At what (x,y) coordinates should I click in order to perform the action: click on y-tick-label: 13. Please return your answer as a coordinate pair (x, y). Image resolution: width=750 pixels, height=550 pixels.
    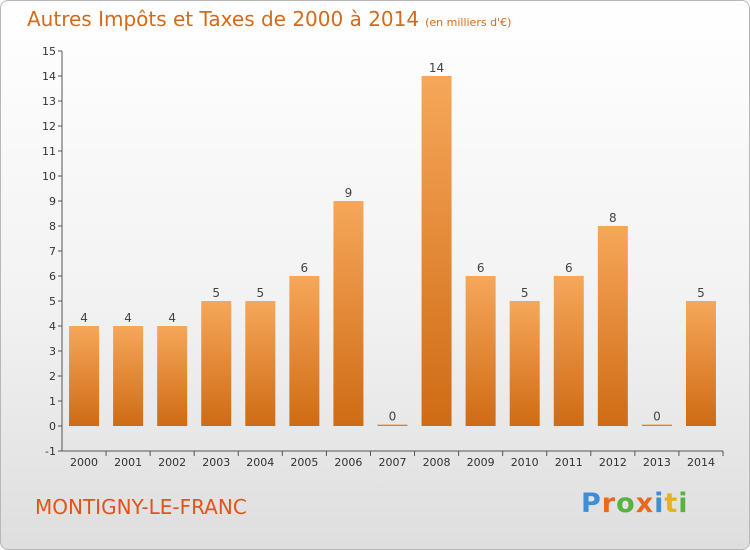
    Looking at the image, I should click on (49, 101).